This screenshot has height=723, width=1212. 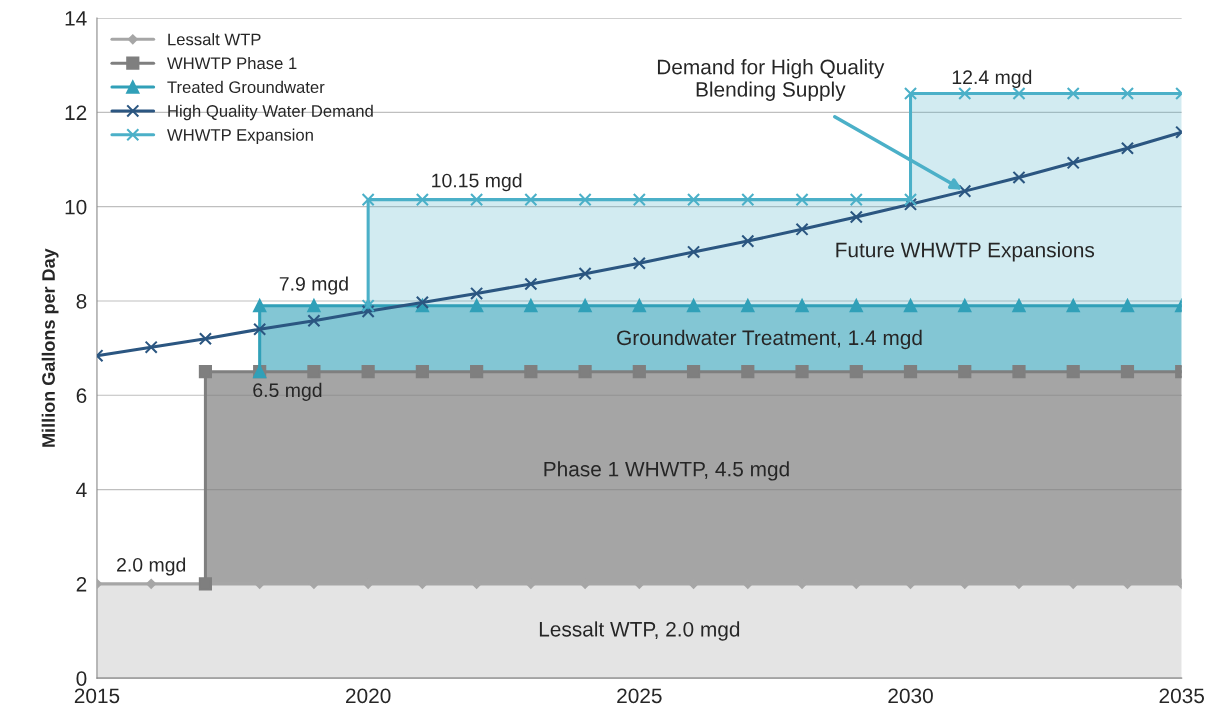 What do you see at coordinates (287, 391) in the screenshot?
I see `annotation: 6.5 mgd` at bounding box center [287, 391].